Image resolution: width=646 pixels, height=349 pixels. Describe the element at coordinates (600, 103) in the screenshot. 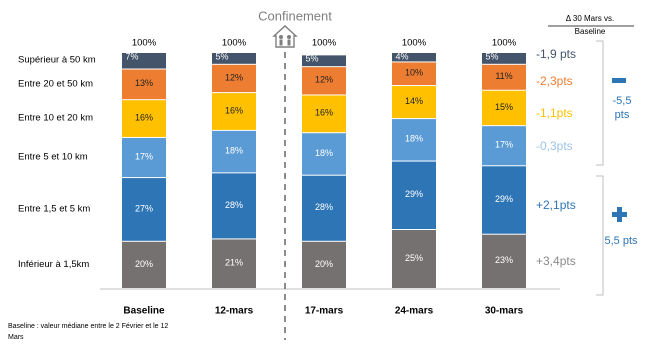

I see `group-bracket-top` at that location.